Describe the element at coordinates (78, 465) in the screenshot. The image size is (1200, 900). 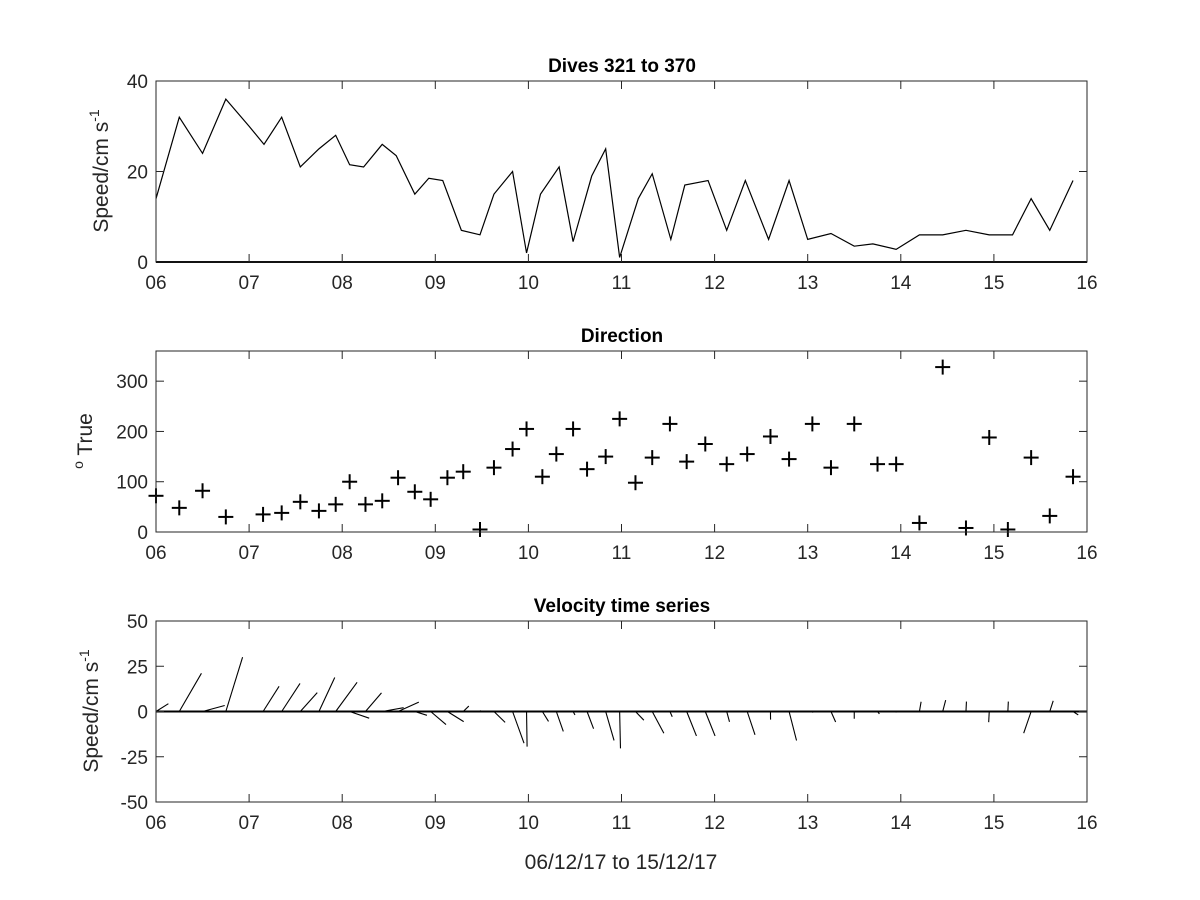
I see `direction-panel-ylabel-sup: o` at that location.